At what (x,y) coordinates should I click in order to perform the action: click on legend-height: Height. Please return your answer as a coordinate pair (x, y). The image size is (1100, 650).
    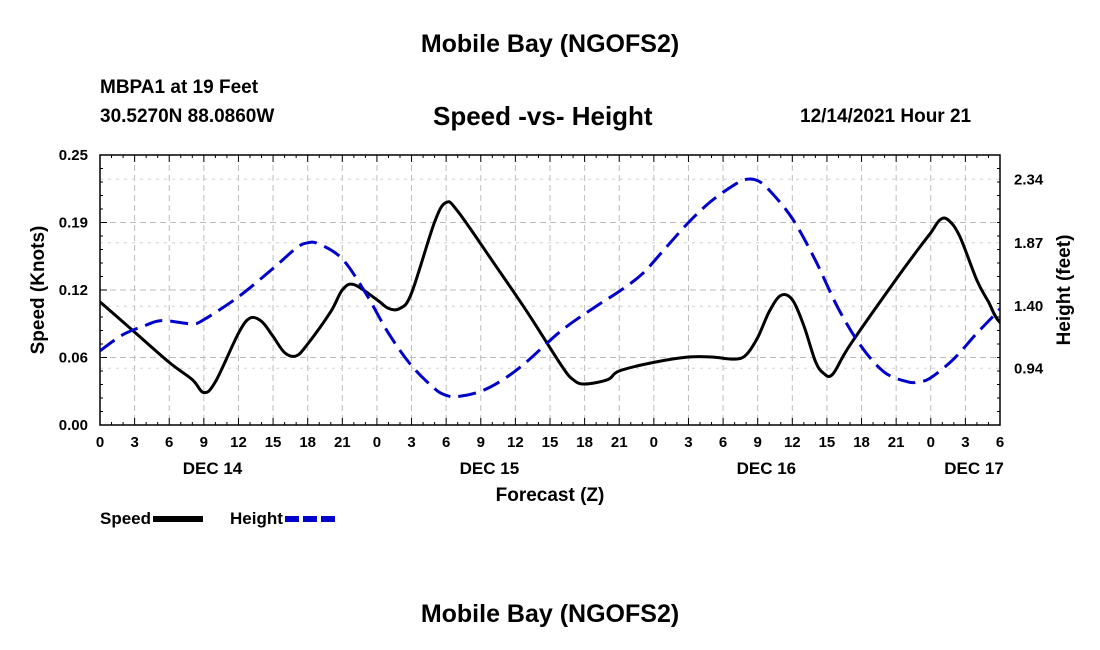
    Looking at the image, I should click on (282, 519).